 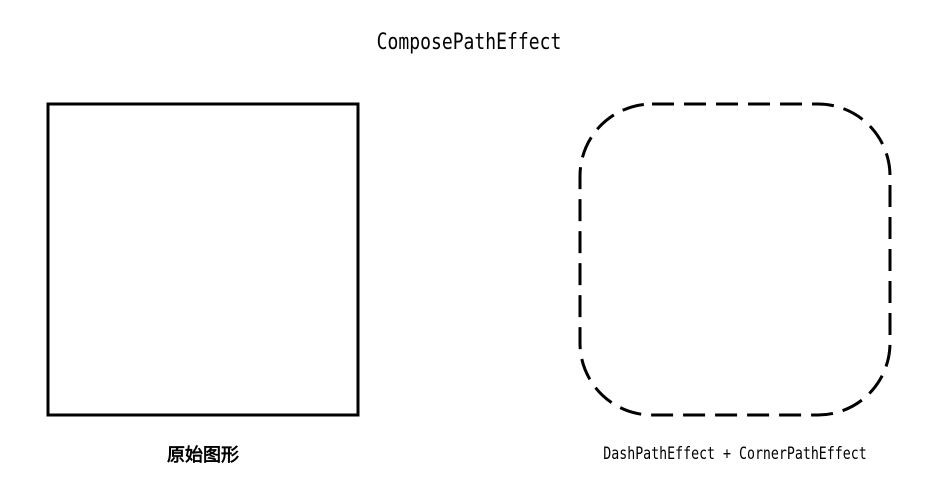 What do you see at coordinates (203, 455) in the screenshot?
I see `original-shape-caption: 原始图形` at bounding box center [203, 455].